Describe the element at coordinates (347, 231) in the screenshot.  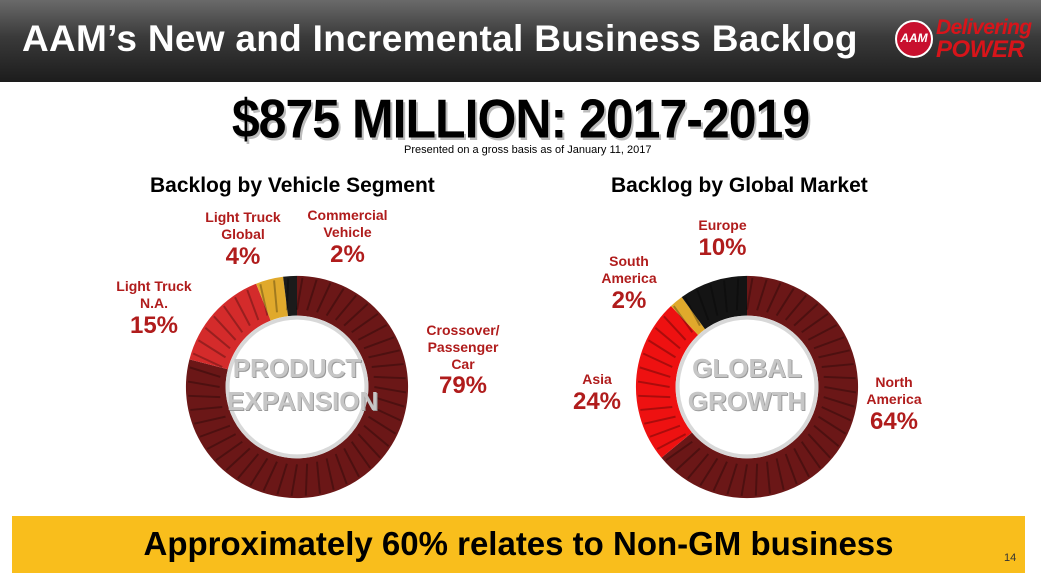
I see `label-line: Vehicle` at that location.